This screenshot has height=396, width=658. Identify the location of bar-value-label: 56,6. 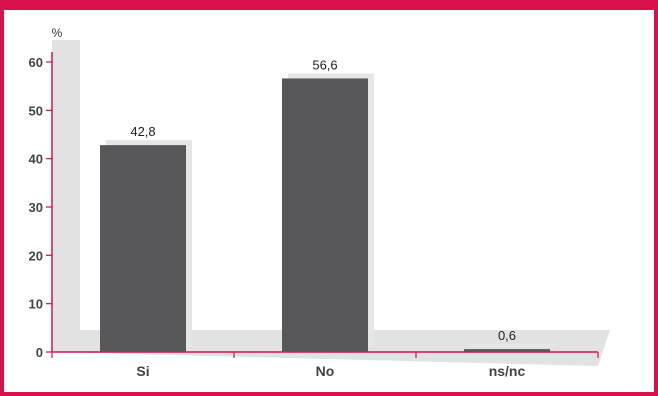
(324, 64).